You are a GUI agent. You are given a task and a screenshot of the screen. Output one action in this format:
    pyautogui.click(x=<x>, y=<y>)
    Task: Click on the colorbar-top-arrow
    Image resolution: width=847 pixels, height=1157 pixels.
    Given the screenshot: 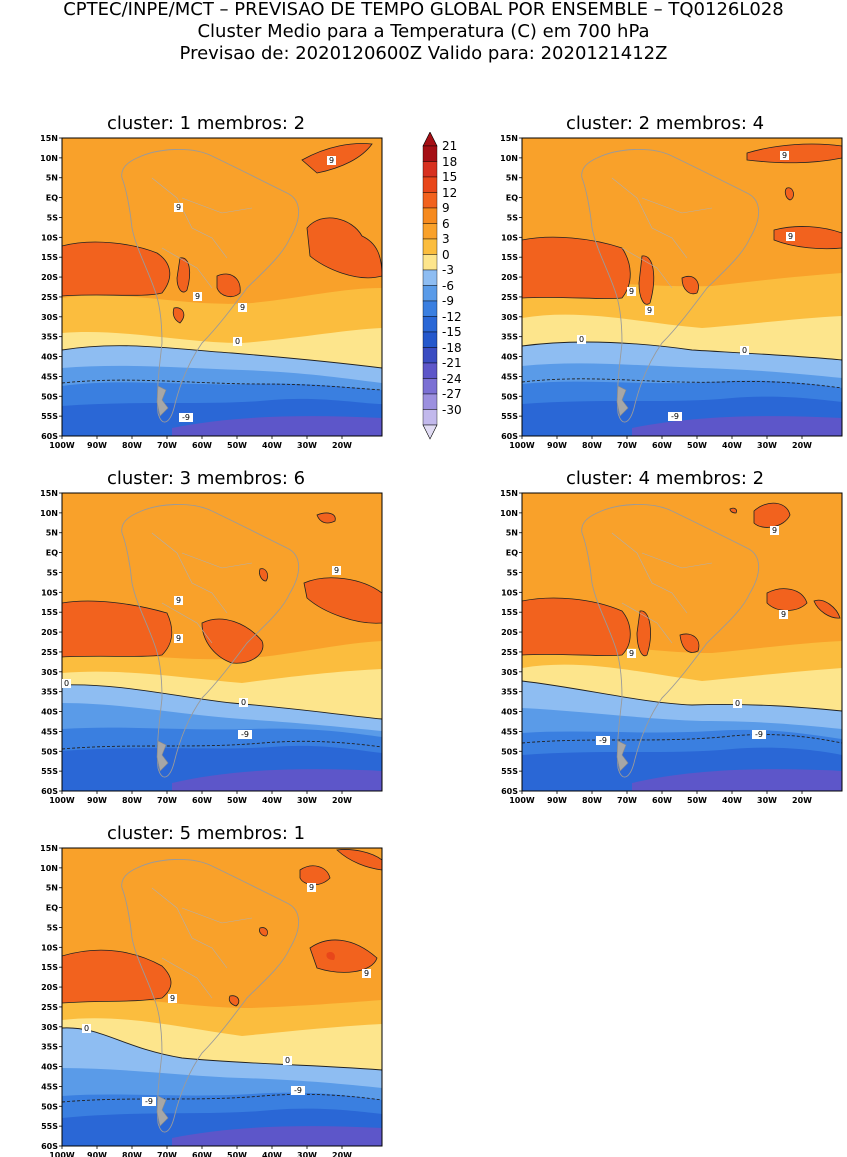 What is the action you would take?
    pyautogui.click(x=430, y=139)
    